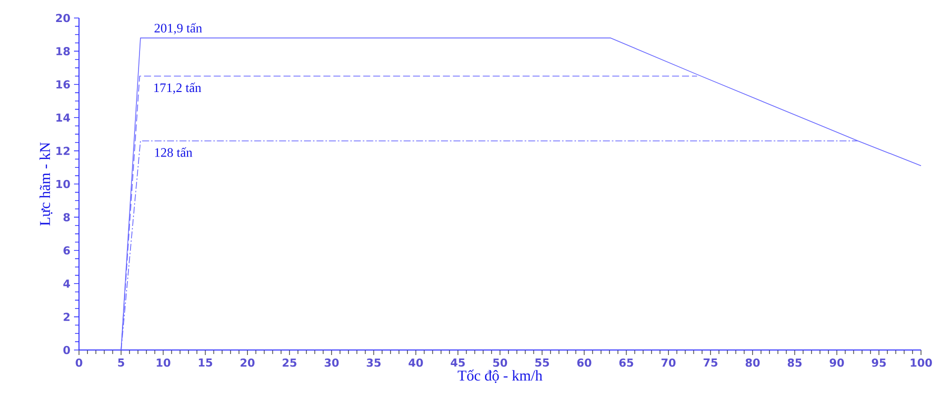 The image size is (937, 405). Describe the element at coordinates (247, 362) in the screenshot. I see `x-tick-label: 20` at that location.